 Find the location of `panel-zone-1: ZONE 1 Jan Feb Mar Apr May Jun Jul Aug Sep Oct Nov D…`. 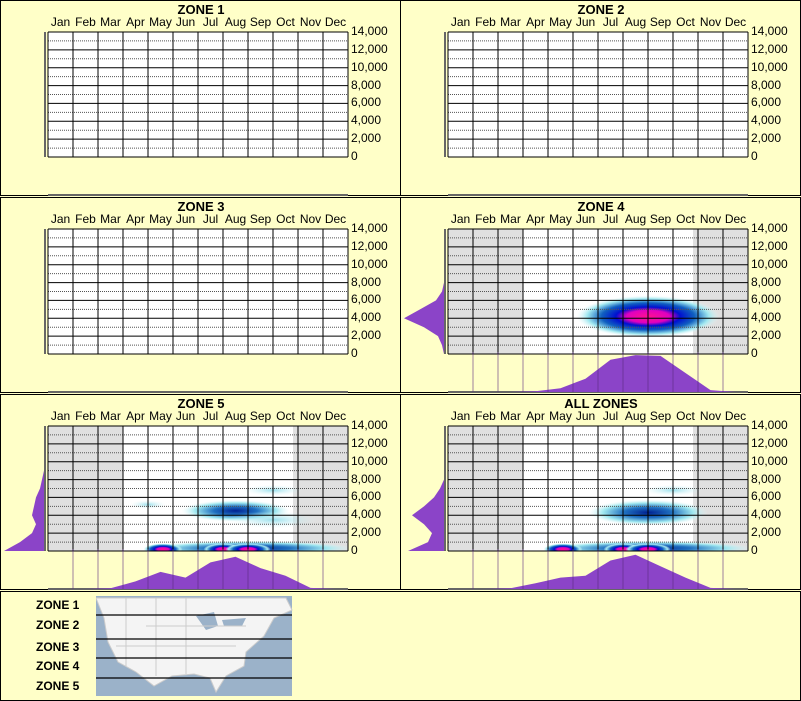

panel-zone-1: ZONE 1 Jan Feb Mar Apr May Jun Jul Aug Sep Oct Nov D… is located at coordinates (200, 98).